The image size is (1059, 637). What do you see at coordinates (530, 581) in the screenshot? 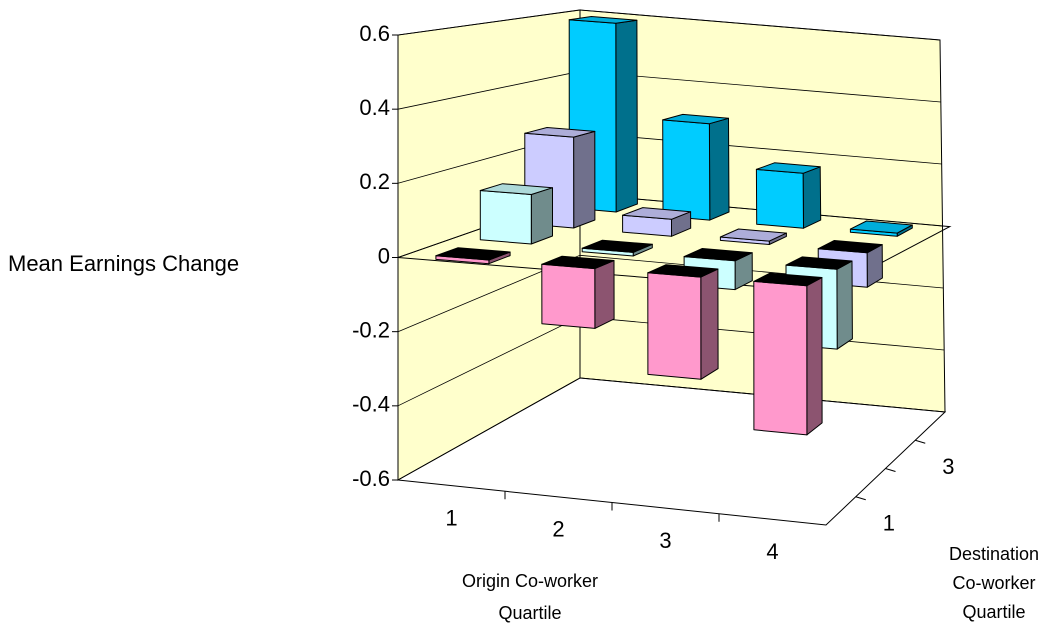
I see `x-axis-title: Origin Co-worker` at bounding box center [530, 581].